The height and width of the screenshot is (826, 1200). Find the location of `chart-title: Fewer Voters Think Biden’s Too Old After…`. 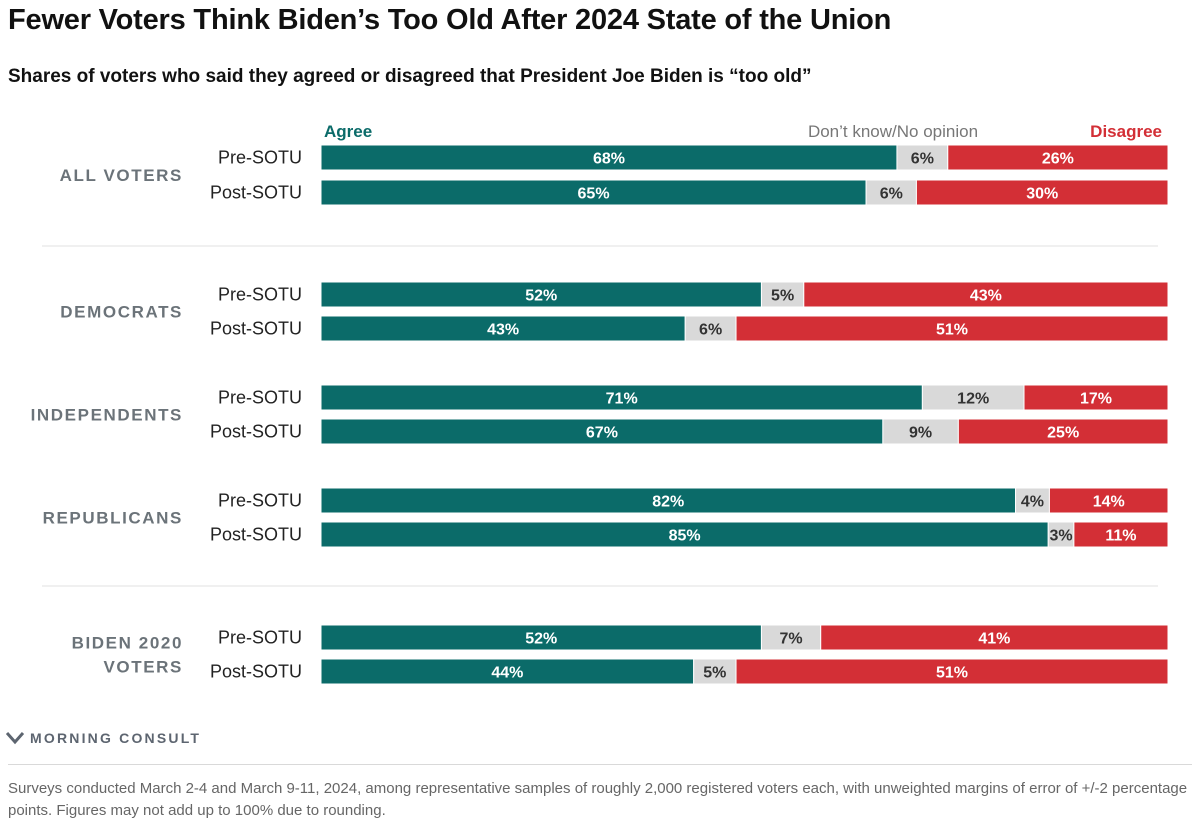

chart-title: Fewer Voters Think Biden’s Too Old After… is located at coordinates (450, 20).